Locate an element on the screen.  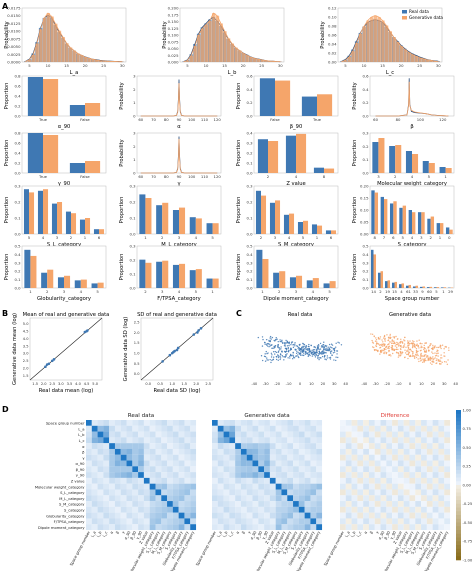
y-tick-label: 0.0075 is located at coordinates (14, 38).